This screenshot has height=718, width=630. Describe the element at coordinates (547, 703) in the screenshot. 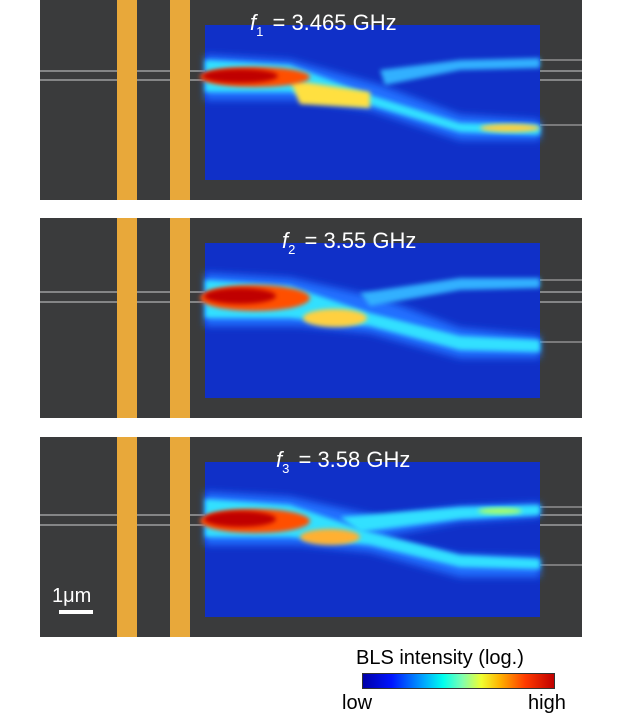

I see `colorbar-high-label: high` at that location.